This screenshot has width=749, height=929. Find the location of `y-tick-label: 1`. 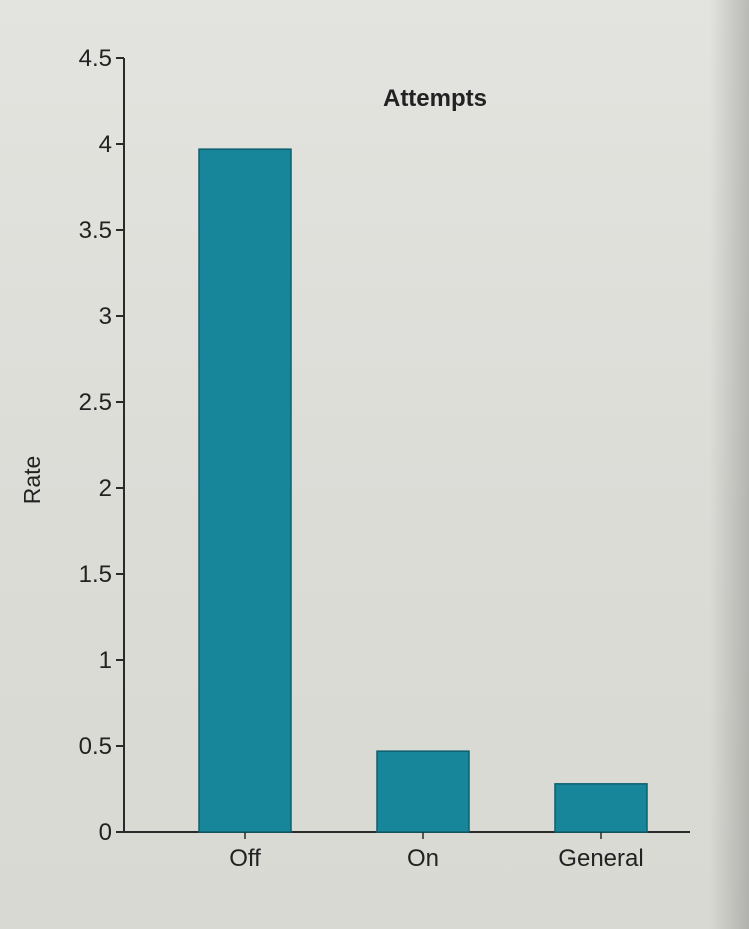

y-tick-label: 1 is located at coordinates (105, 660).